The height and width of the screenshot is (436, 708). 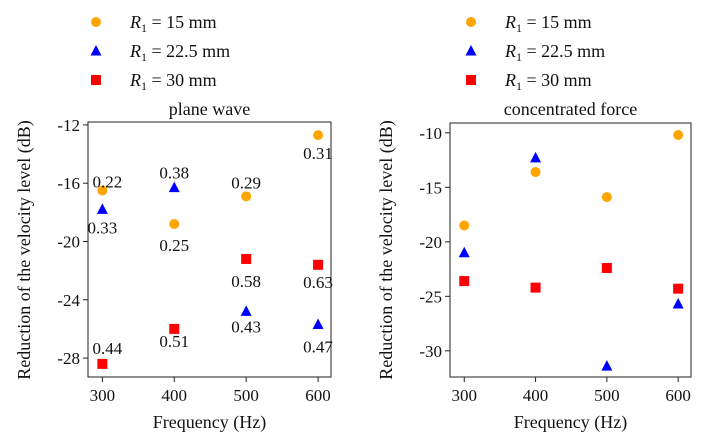 I want to click on data-label: 0.25, so click(x=174, y=245).